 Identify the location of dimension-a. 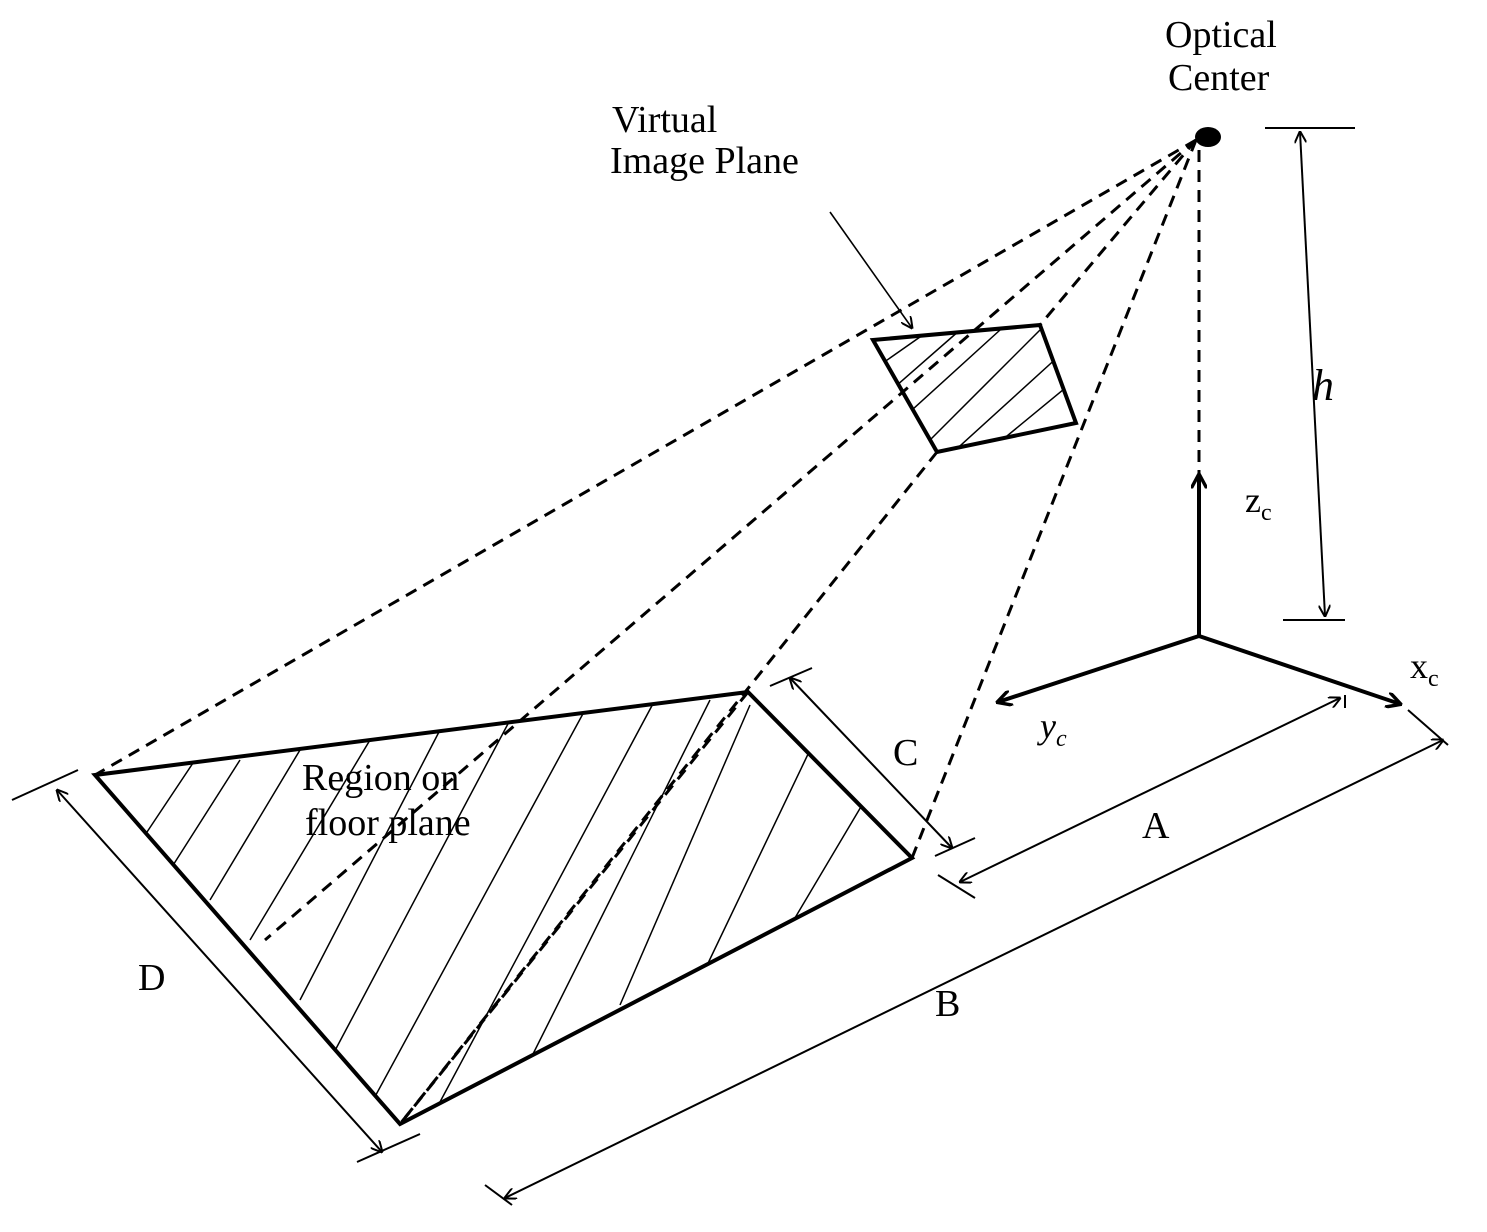
(1141, 797).